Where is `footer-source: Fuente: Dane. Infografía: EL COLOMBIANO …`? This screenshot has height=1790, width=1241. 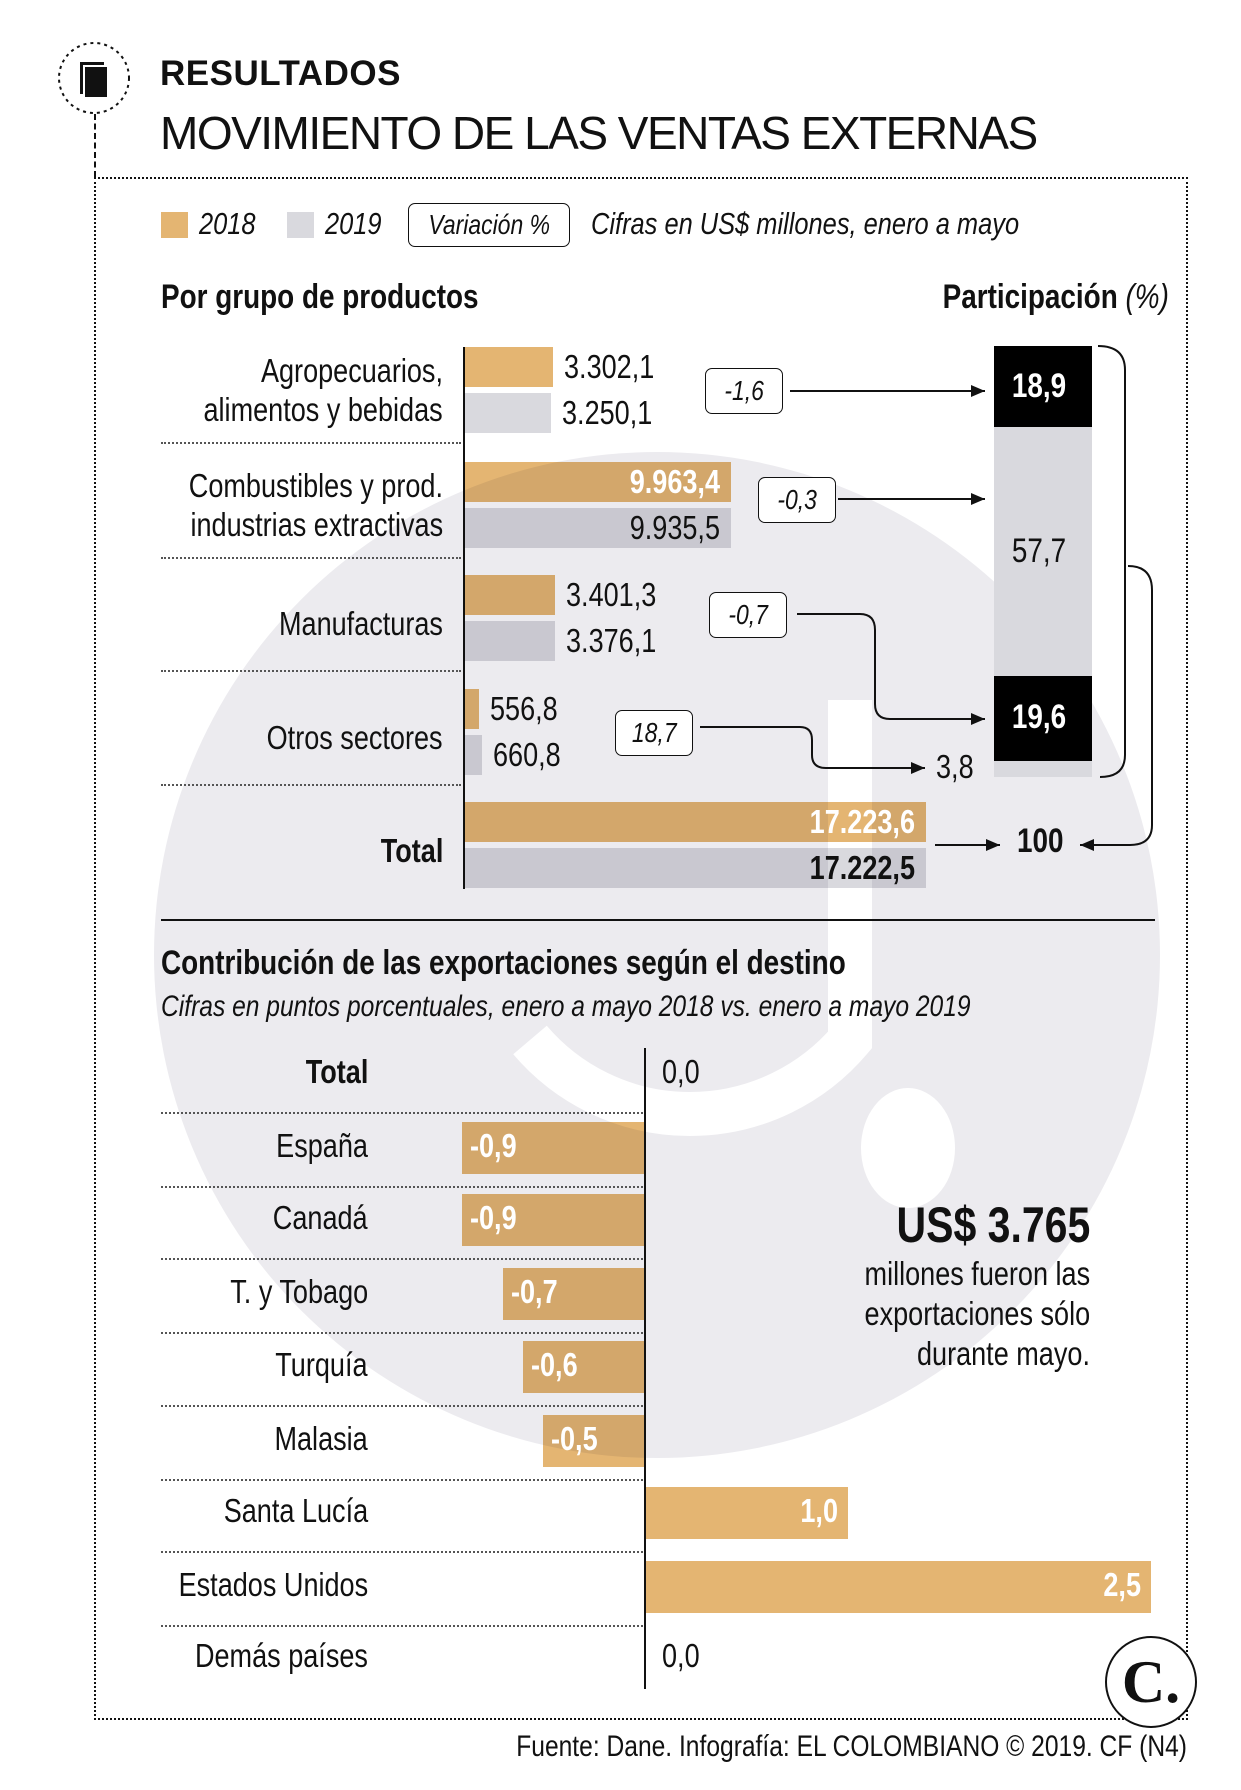 footer-source: Fuente: Dane. Infografía: EL COLOMBIANO … is located at coordinates (851, 1746).